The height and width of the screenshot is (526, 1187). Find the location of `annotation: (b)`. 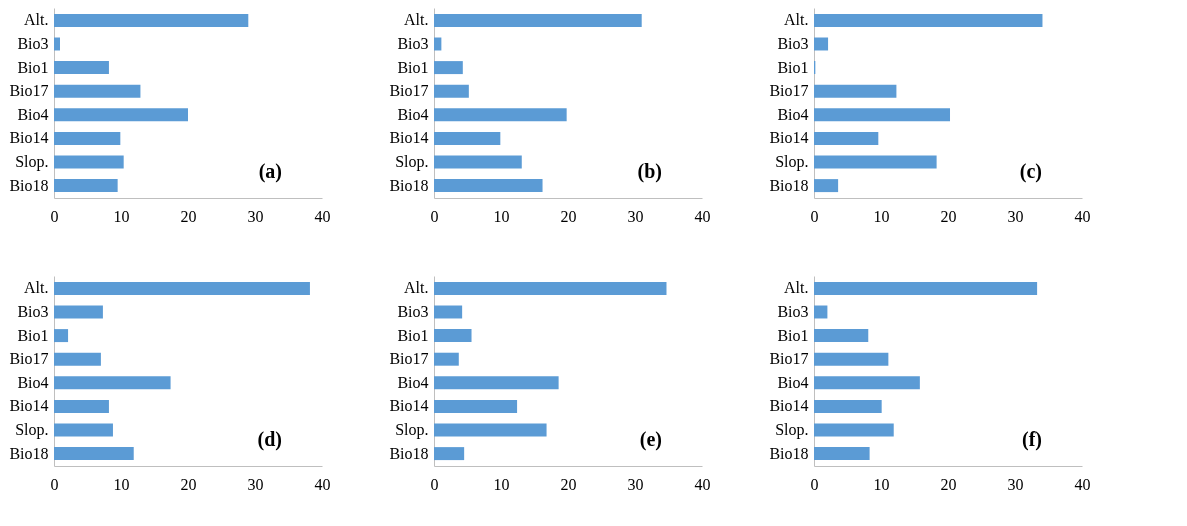

annotation: (b) is located at coordinates (649, 171).